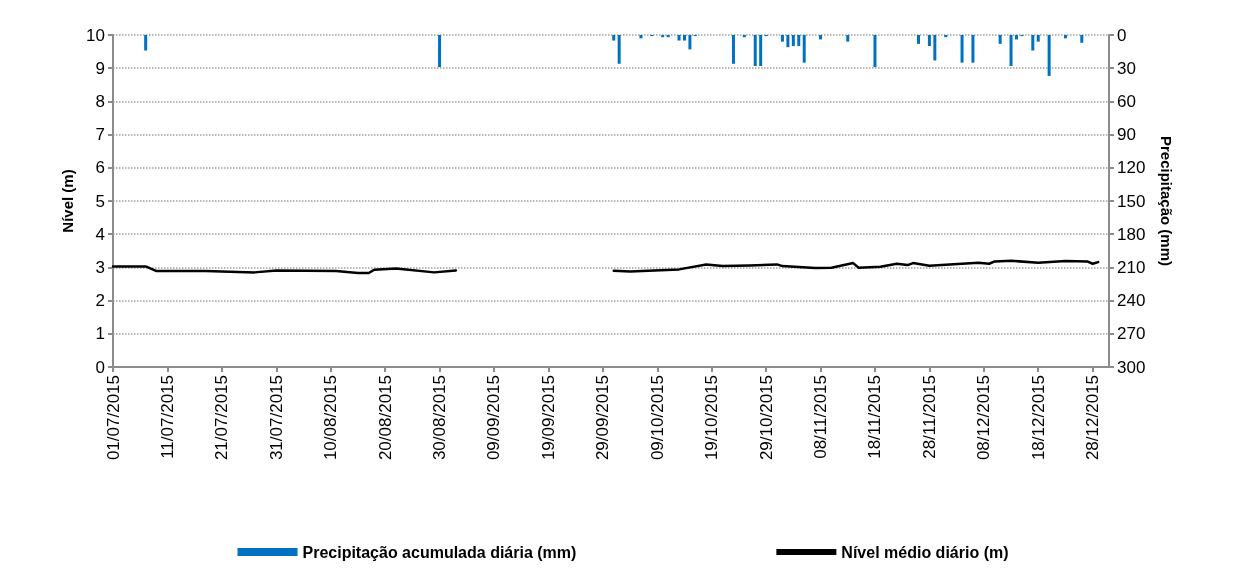  I want to click on x-tick-label: 09/10/2015, so click(657, 418).